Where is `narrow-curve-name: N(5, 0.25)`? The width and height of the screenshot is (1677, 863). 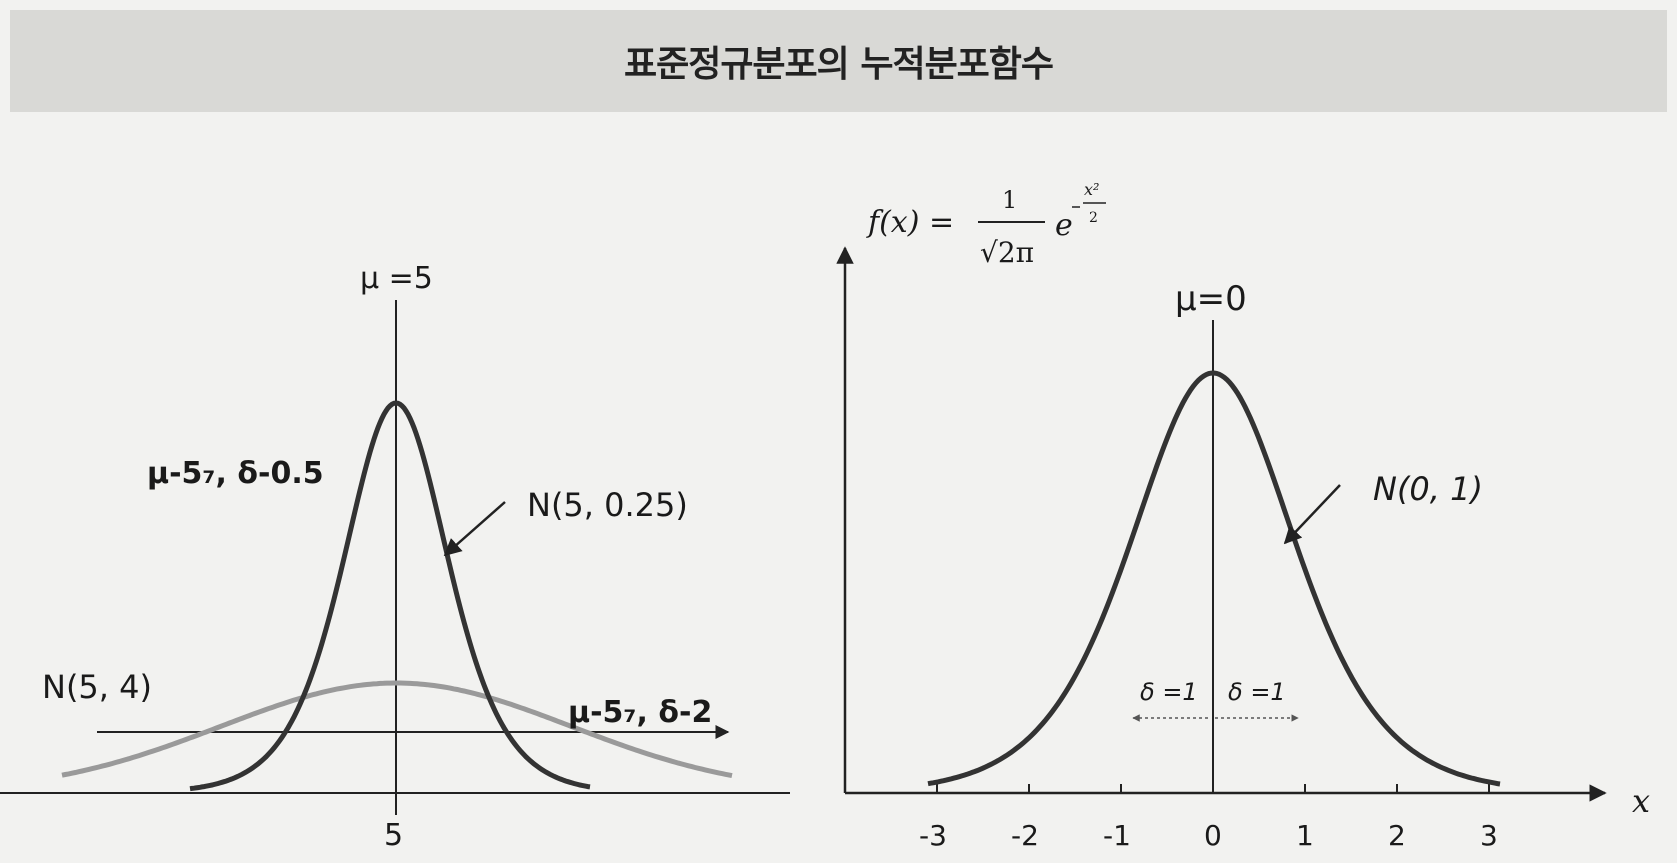
narrow-curve-name: N(5, 0.25) is located at coordinates (607, 505).